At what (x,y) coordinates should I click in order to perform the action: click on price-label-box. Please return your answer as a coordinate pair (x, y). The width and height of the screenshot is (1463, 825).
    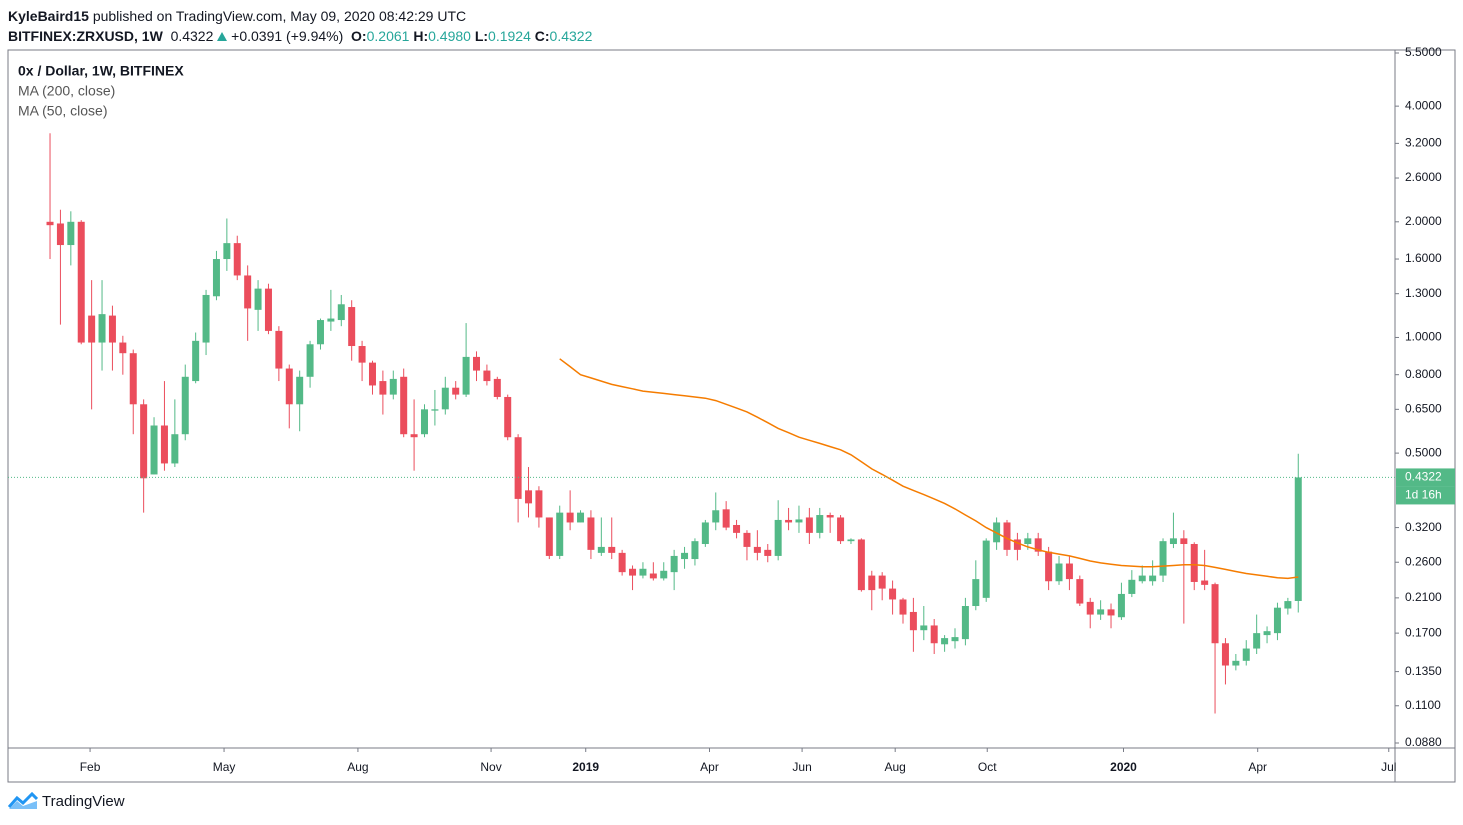
    Looking at the image, I should click on (1425, 477).